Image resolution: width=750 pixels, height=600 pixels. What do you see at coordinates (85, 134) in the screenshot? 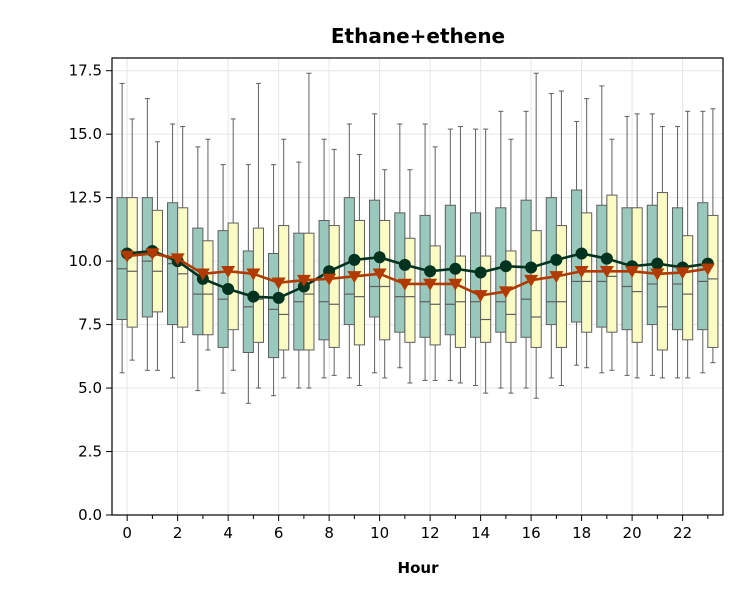
I see `y-tick-label: 15.0` at bounding box center [85, 134].